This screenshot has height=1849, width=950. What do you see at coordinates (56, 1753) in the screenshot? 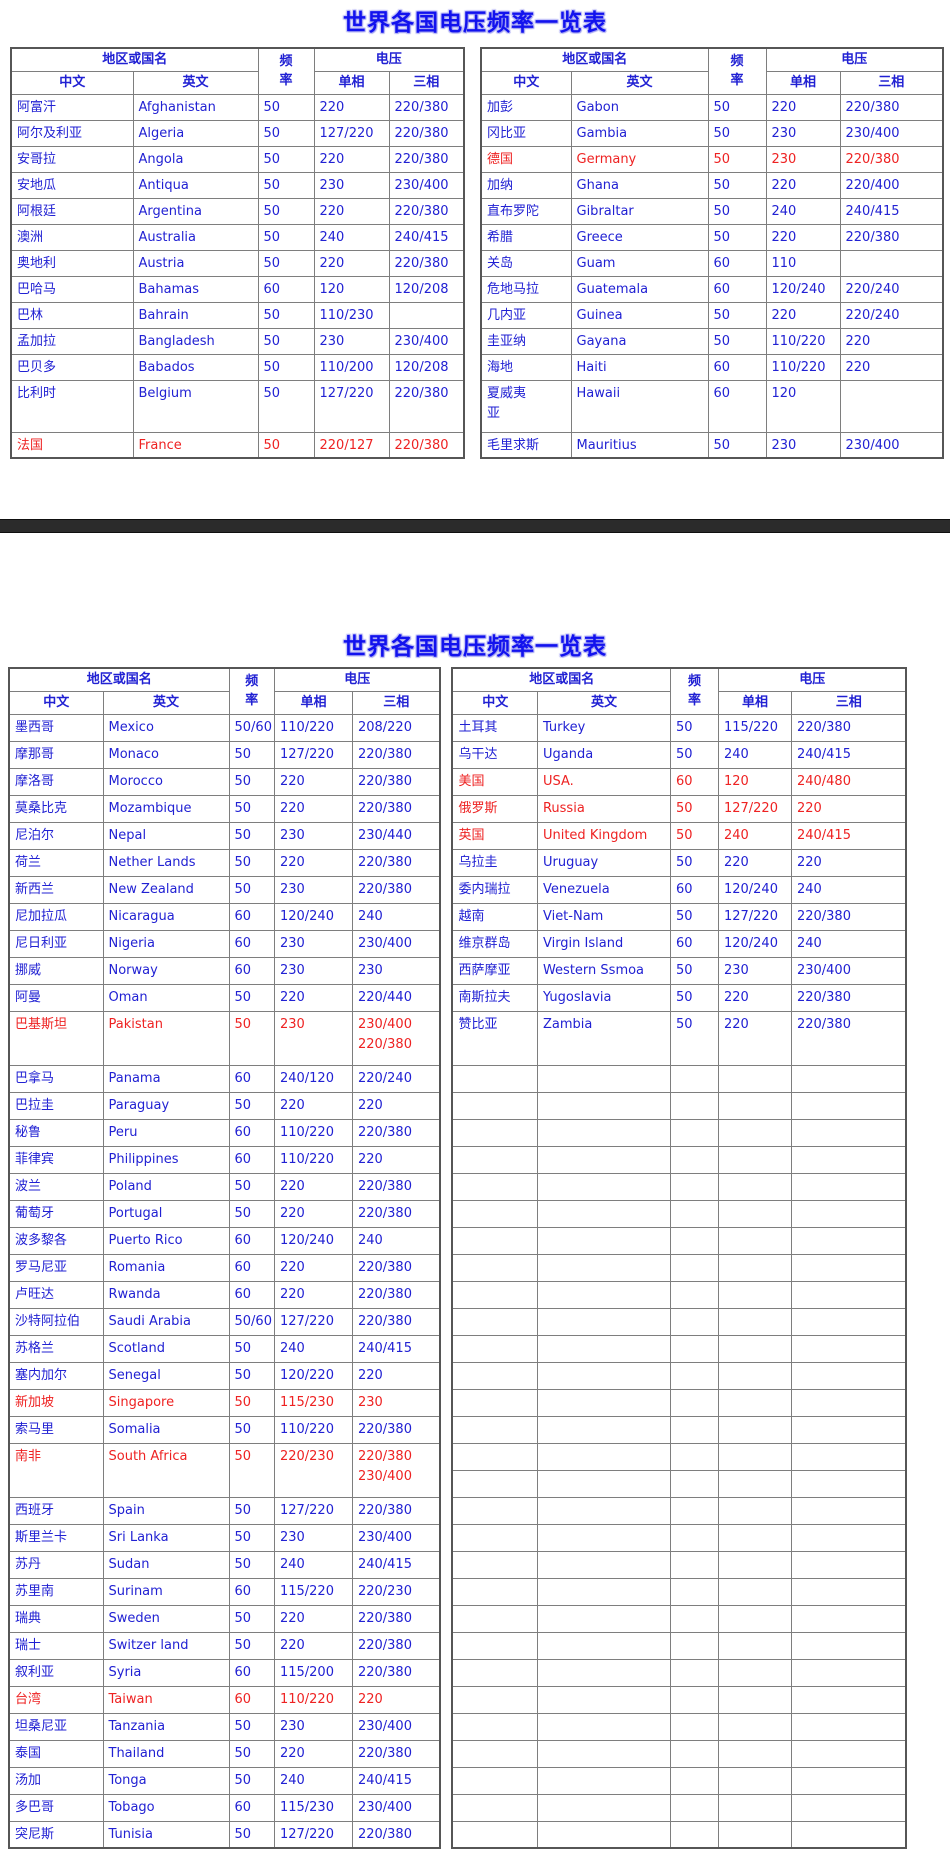
I see `country-cn: 泰国` at bounding box center [56, 1753].